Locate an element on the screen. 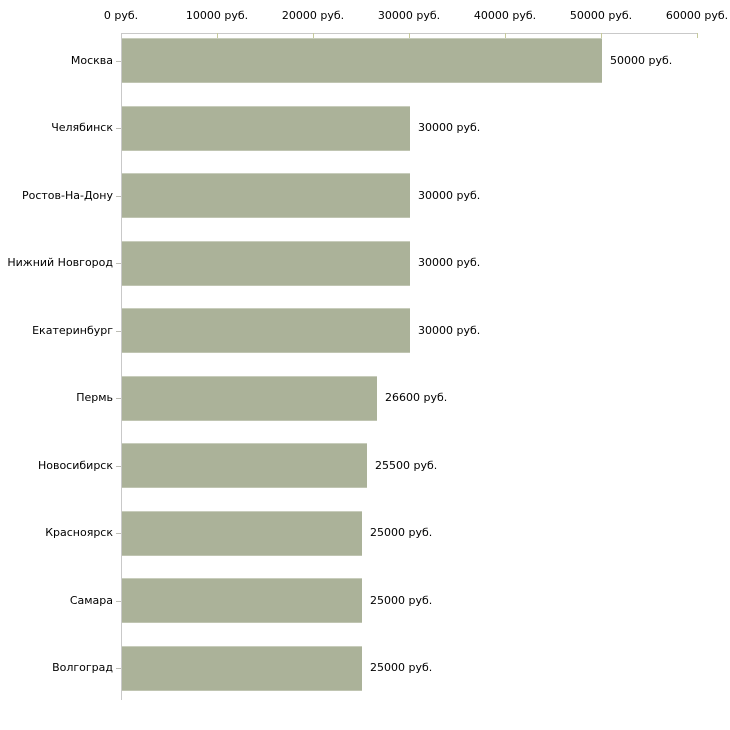  x-axis-tick-label: 0 руб. is located at coordinates (121, 15).